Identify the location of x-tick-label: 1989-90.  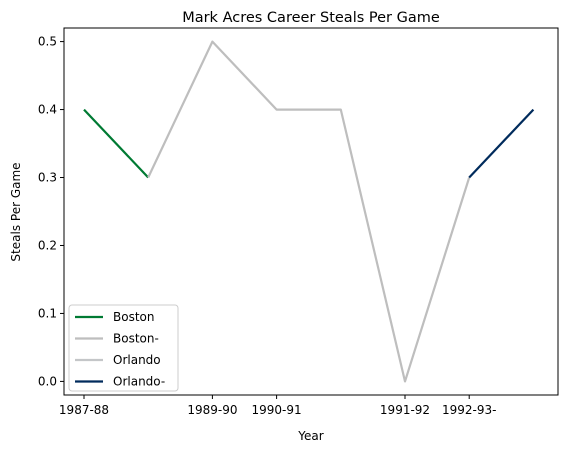
(212, 410).